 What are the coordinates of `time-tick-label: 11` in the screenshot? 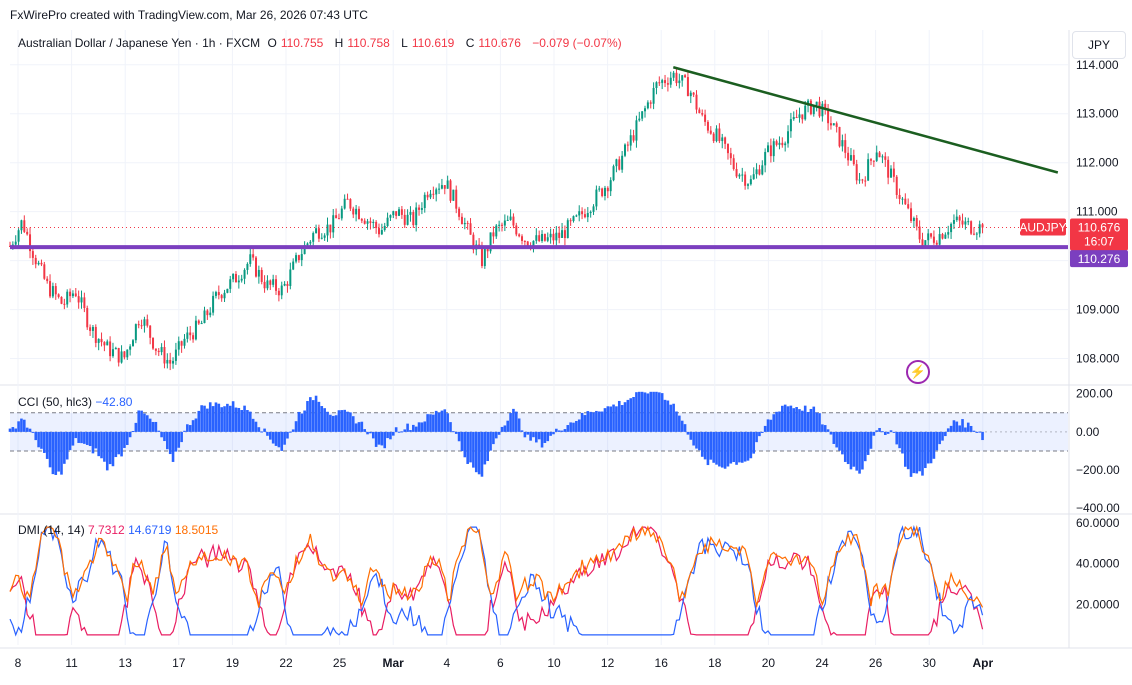 It's located at (71, 663).